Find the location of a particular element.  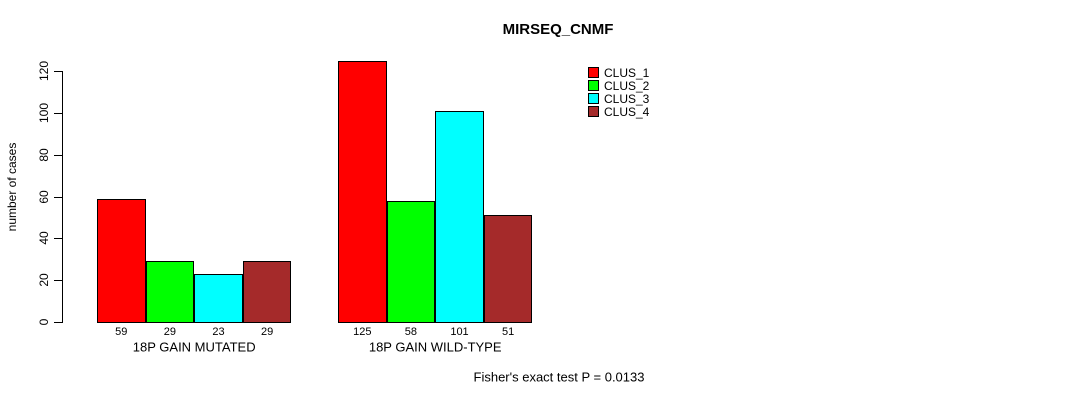

bar-value-label: 51 is located at coordinates (508, 332).